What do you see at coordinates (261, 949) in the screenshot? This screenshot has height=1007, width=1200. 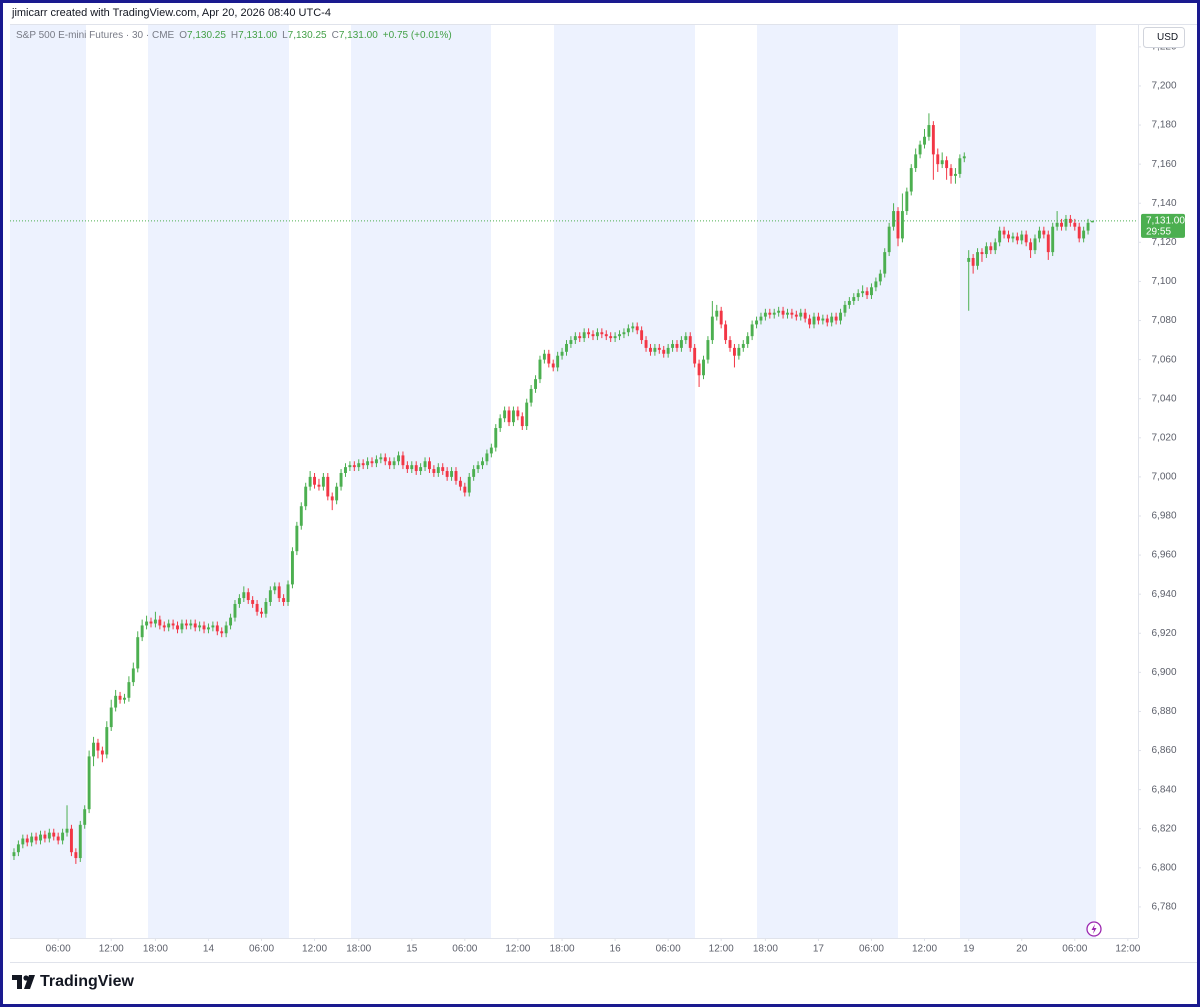 I see `x-tick-label: 06:00` at bounding box center [261, 949].